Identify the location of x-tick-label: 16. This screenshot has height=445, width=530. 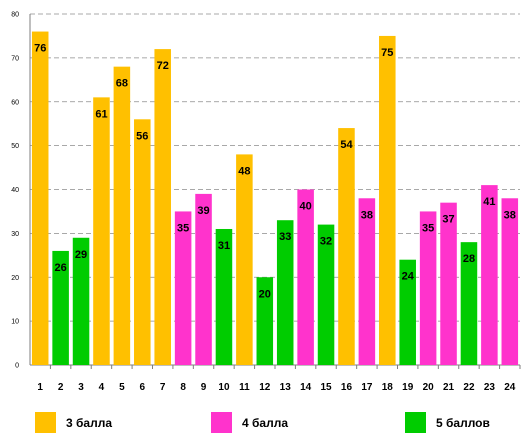
(347, 387).